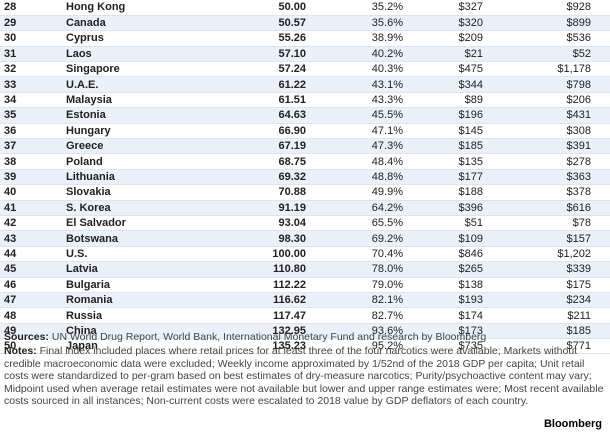 This screenshot has width=610, height=434. What do you see at coordinates (141, 254) in the screenshot?
I see `cell-country: U.S.` at bounding box center [141, 254].